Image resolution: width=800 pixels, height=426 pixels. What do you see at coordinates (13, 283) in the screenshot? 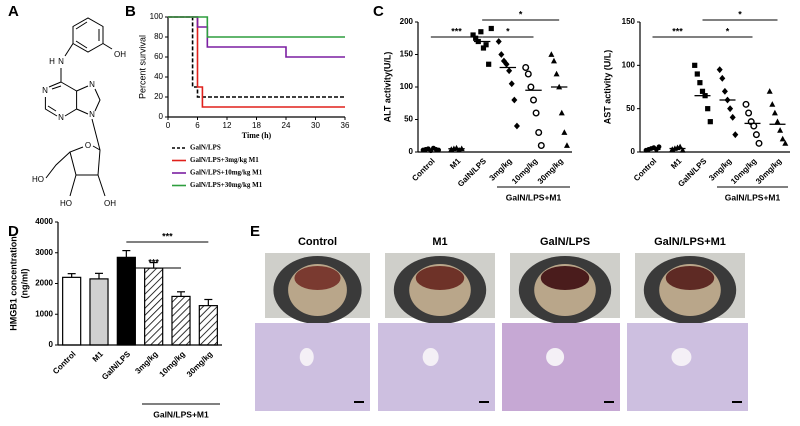
I see `y-axis-title: HMGB1 concentration` at bounding box center [13, 283].